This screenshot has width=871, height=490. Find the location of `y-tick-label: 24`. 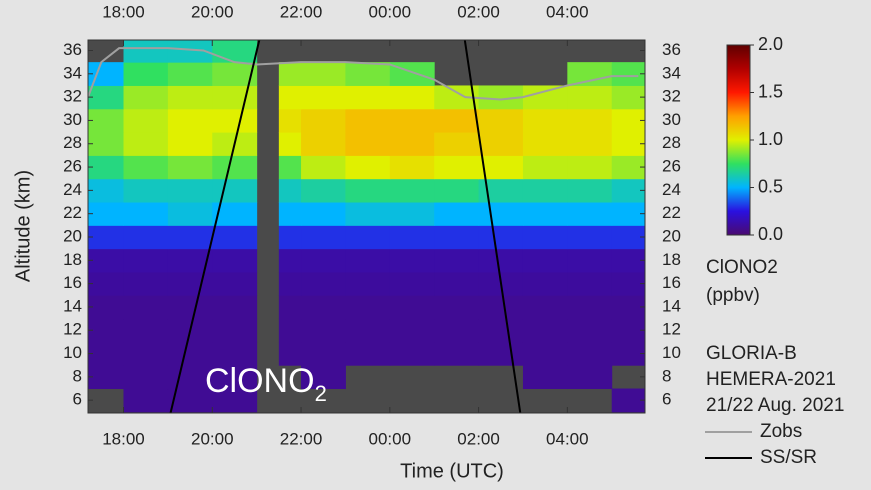

y-tick-label: 24 is located at coordinates (671, 189).